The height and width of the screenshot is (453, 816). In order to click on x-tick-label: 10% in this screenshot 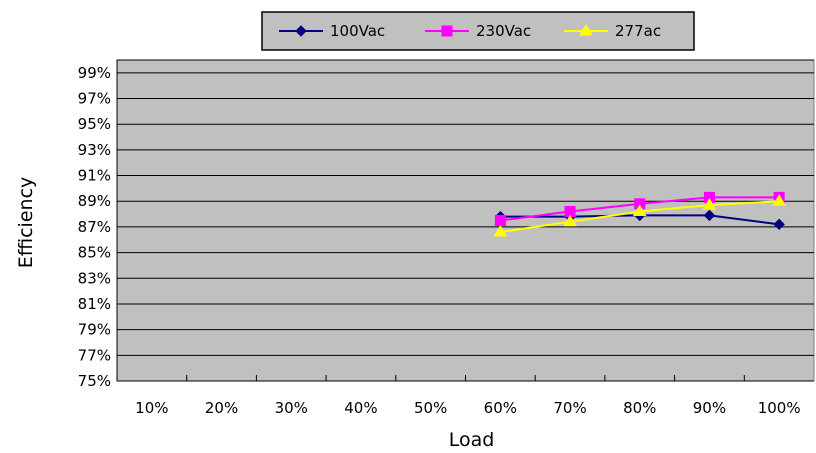, I will do `click(151, 408)`.